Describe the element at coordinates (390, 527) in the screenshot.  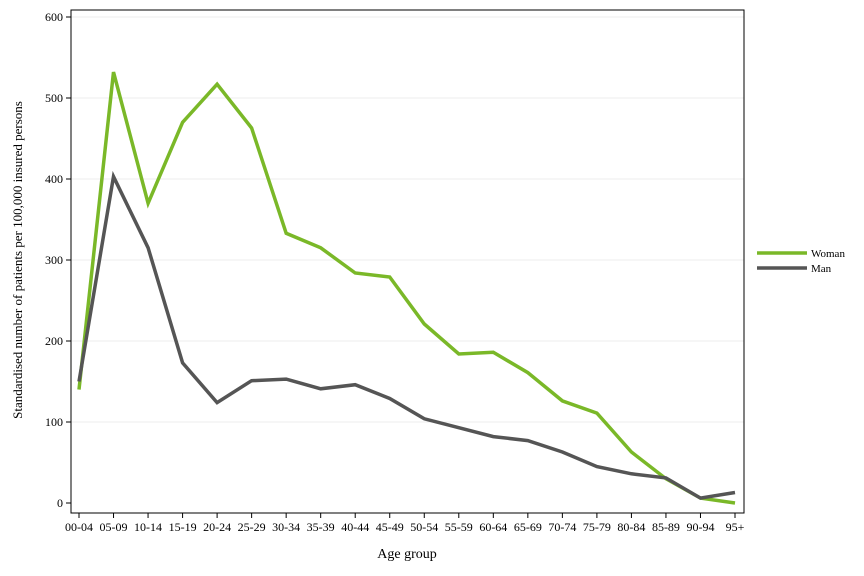
I see `x-tick-label: 45-49` at that location.